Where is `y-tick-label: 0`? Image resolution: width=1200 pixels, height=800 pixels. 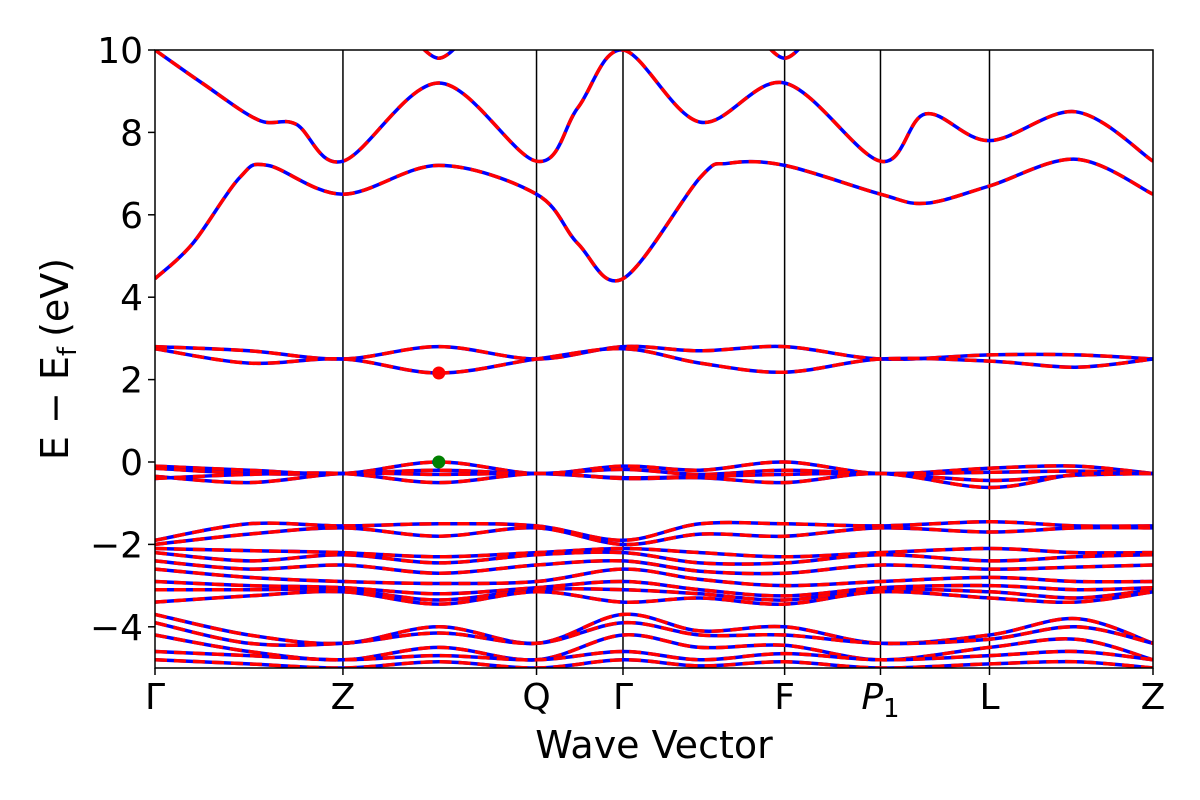 y-tick-label: 0 is located at coordinates (131, 463).